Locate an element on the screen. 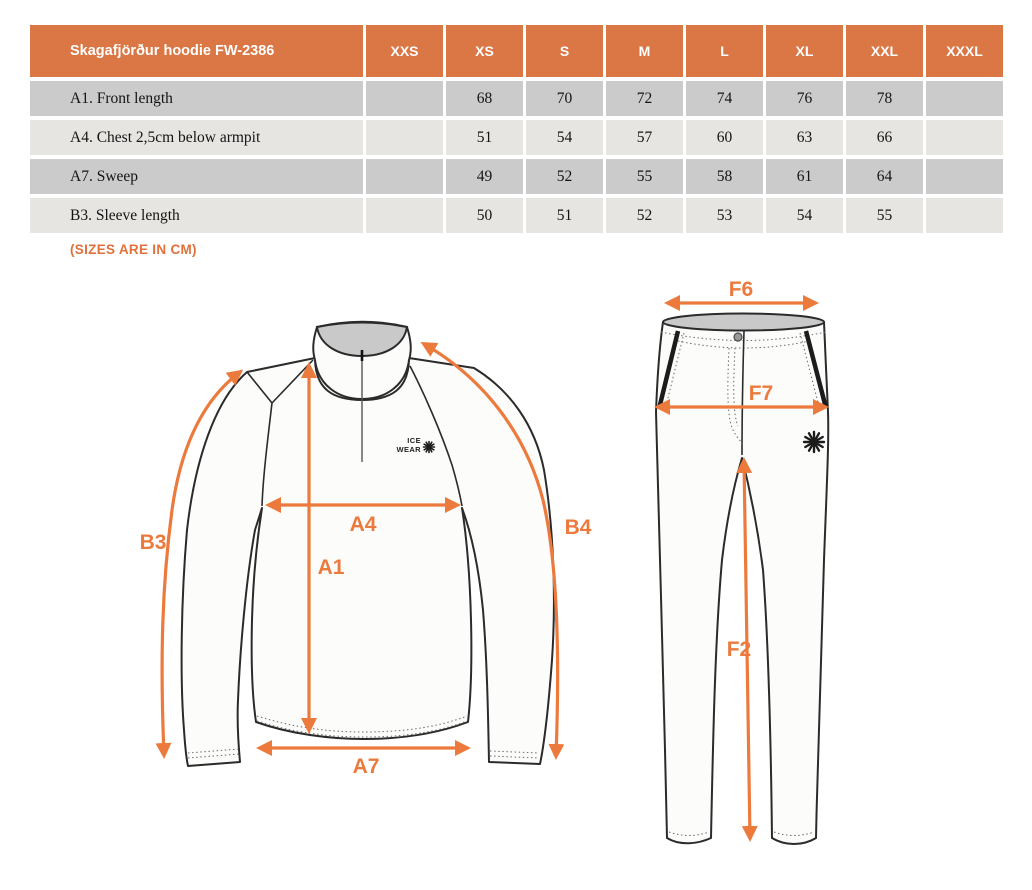  fly-seam is located at coordinates (743, 393).